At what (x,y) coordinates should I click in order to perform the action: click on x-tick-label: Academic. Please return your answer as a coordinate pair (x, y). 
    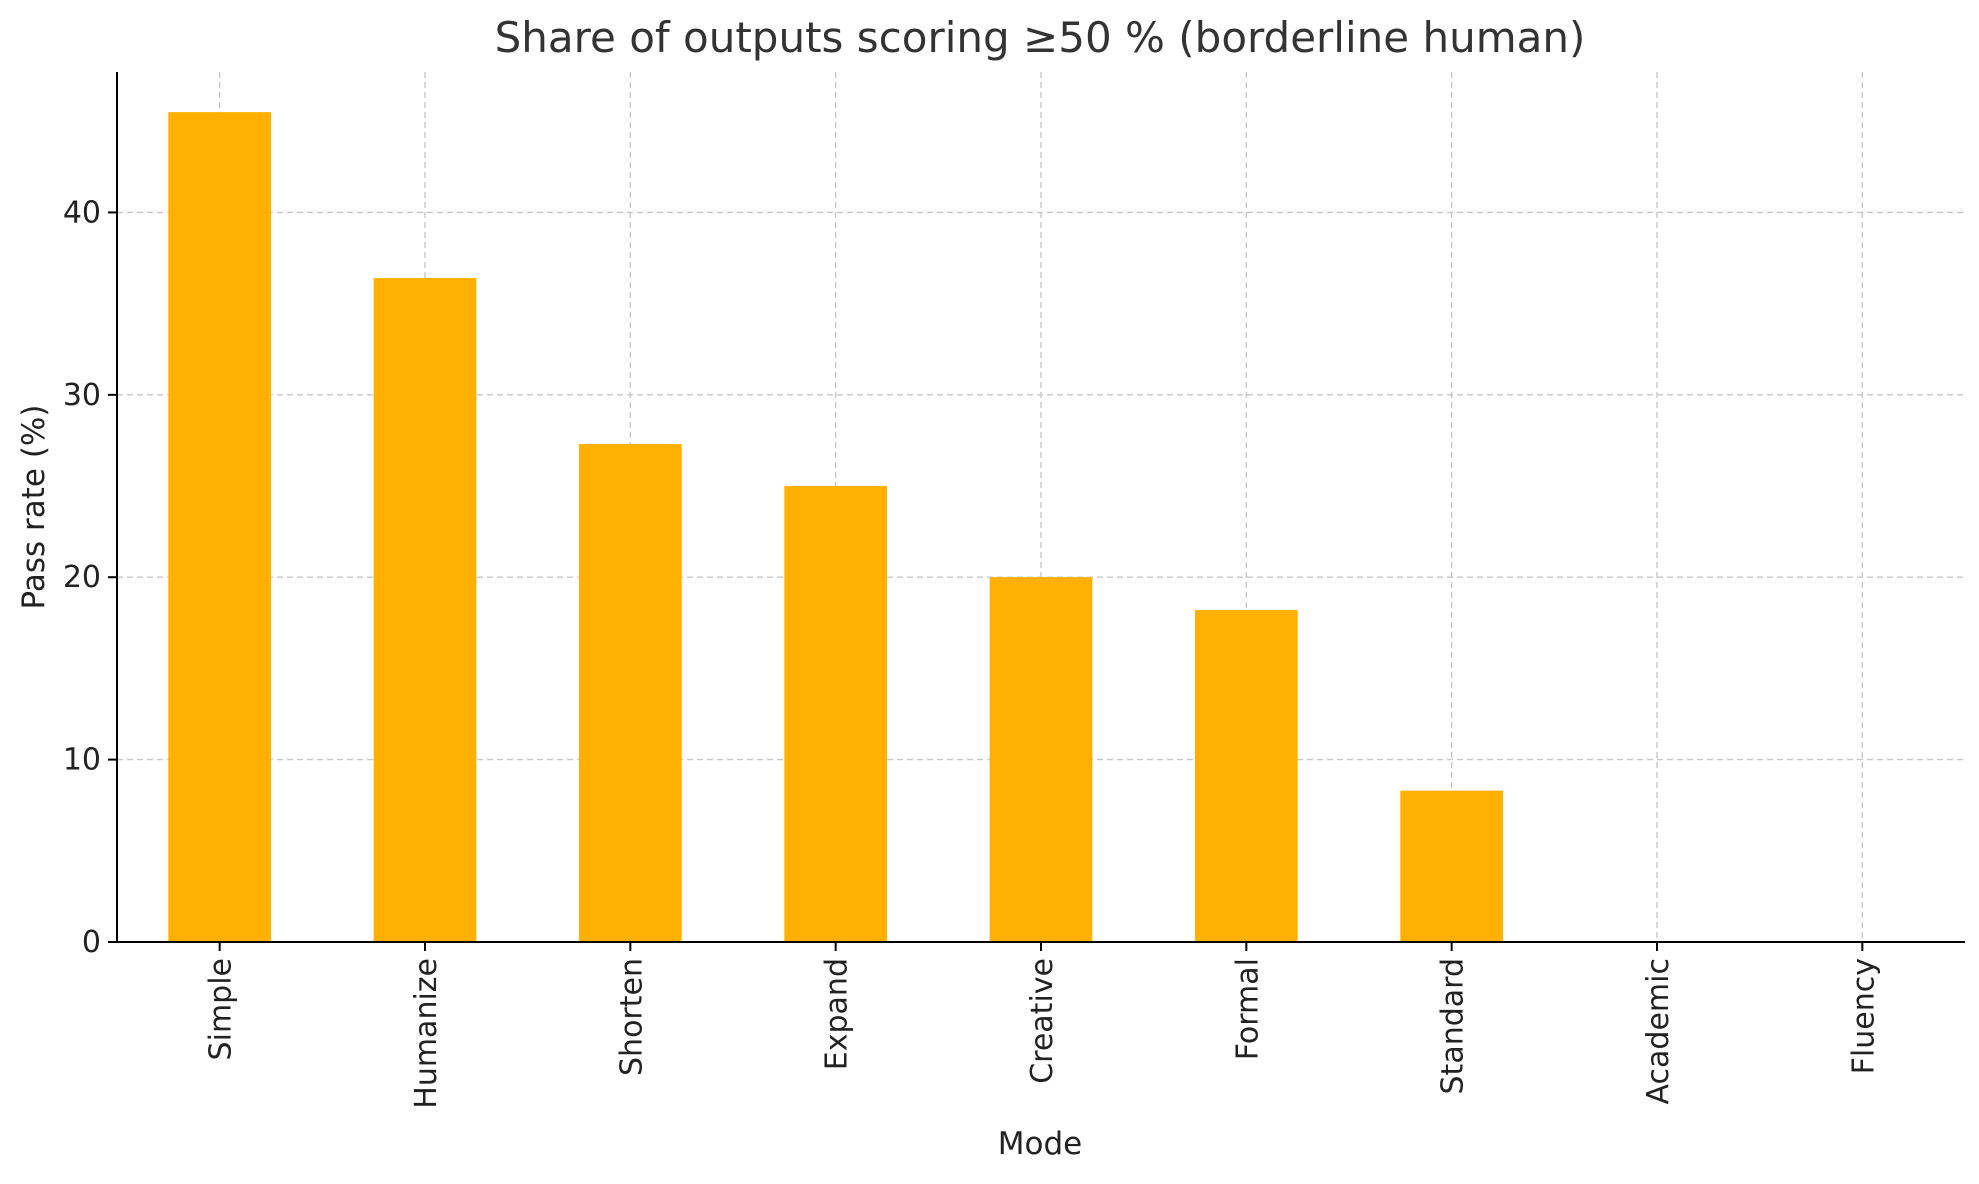
    Looking at the image, I should click on (1658, 1031).